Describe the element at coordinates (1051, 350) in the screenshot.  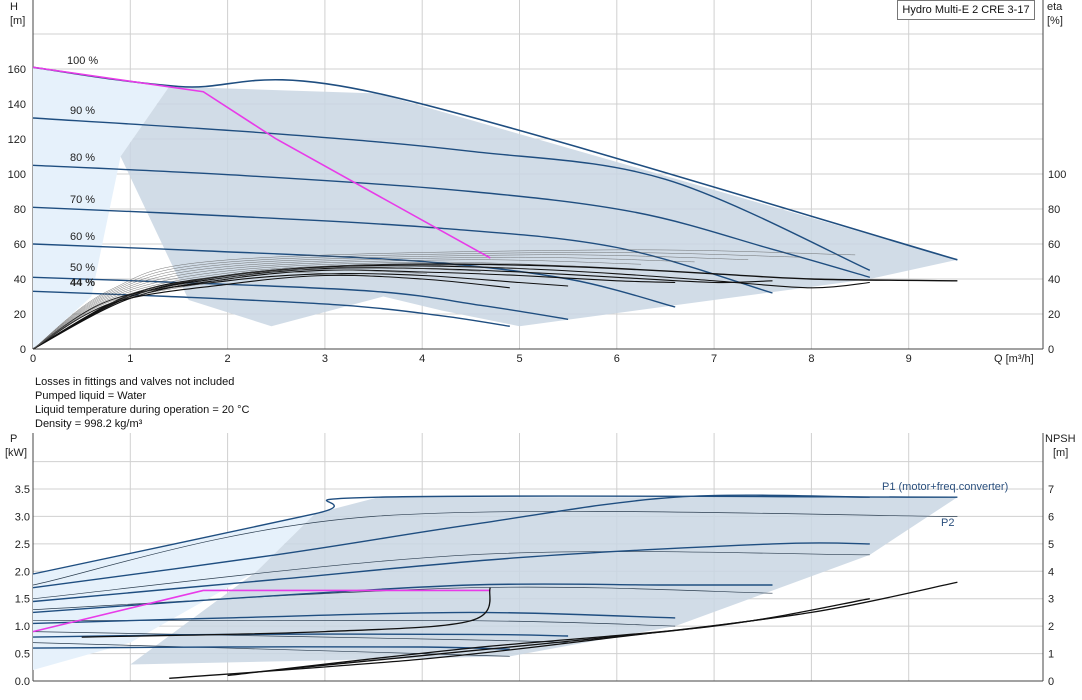
I see `eta-tick-label: 0` at that location.